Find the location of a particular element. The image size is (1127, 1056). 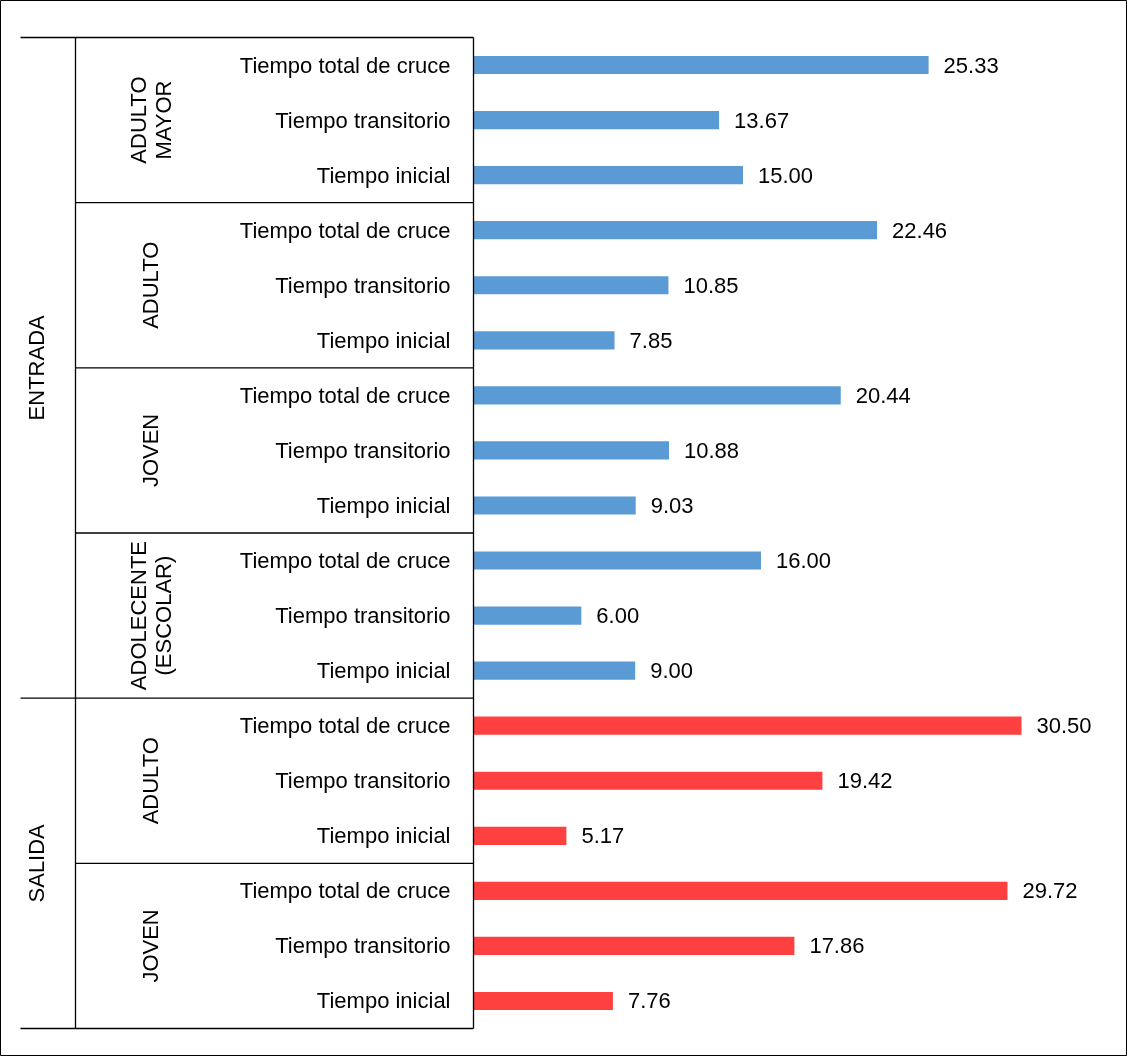

data-label: 9.03 is located at coordinates (672, 505).